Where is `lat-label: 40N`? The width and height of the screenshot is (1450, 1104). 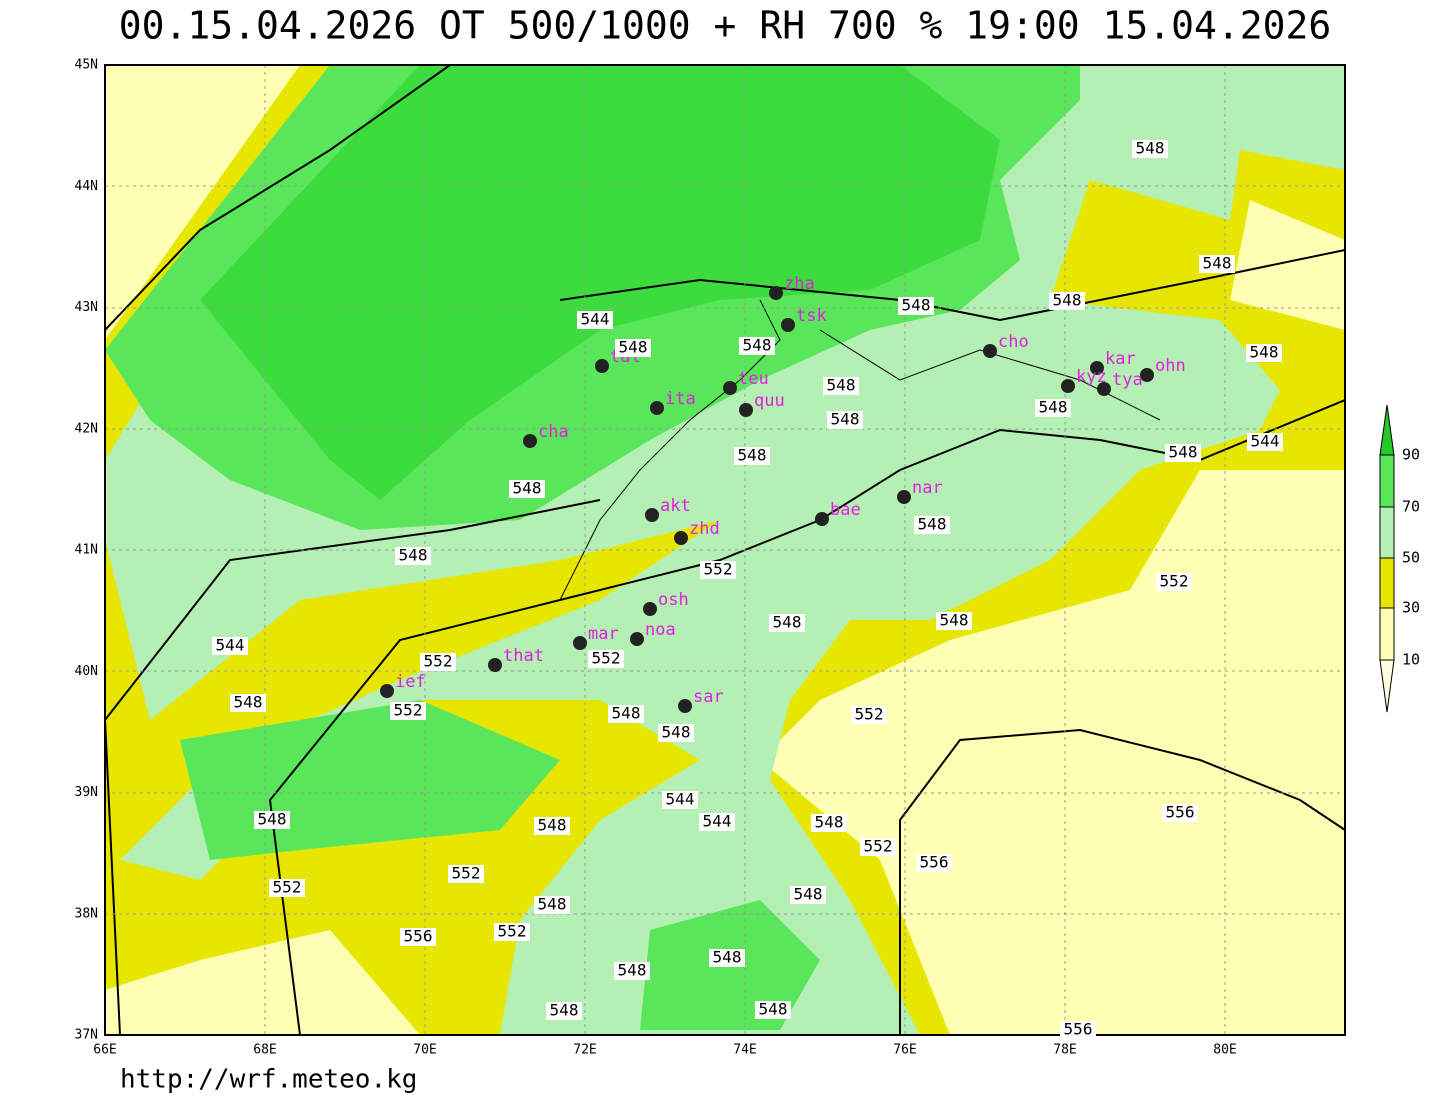 lat-label: 40N is located at coordinates (86, 671).